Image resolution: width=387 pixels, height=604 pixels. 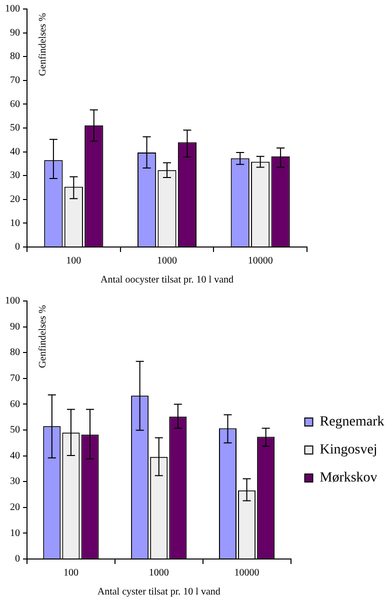 What do you see at coordinates (158, 592) in the screenshot?
I see `x-axis-title: Antal cyster tilsat pr. 10 l vand` at bounding box center [158, 592].